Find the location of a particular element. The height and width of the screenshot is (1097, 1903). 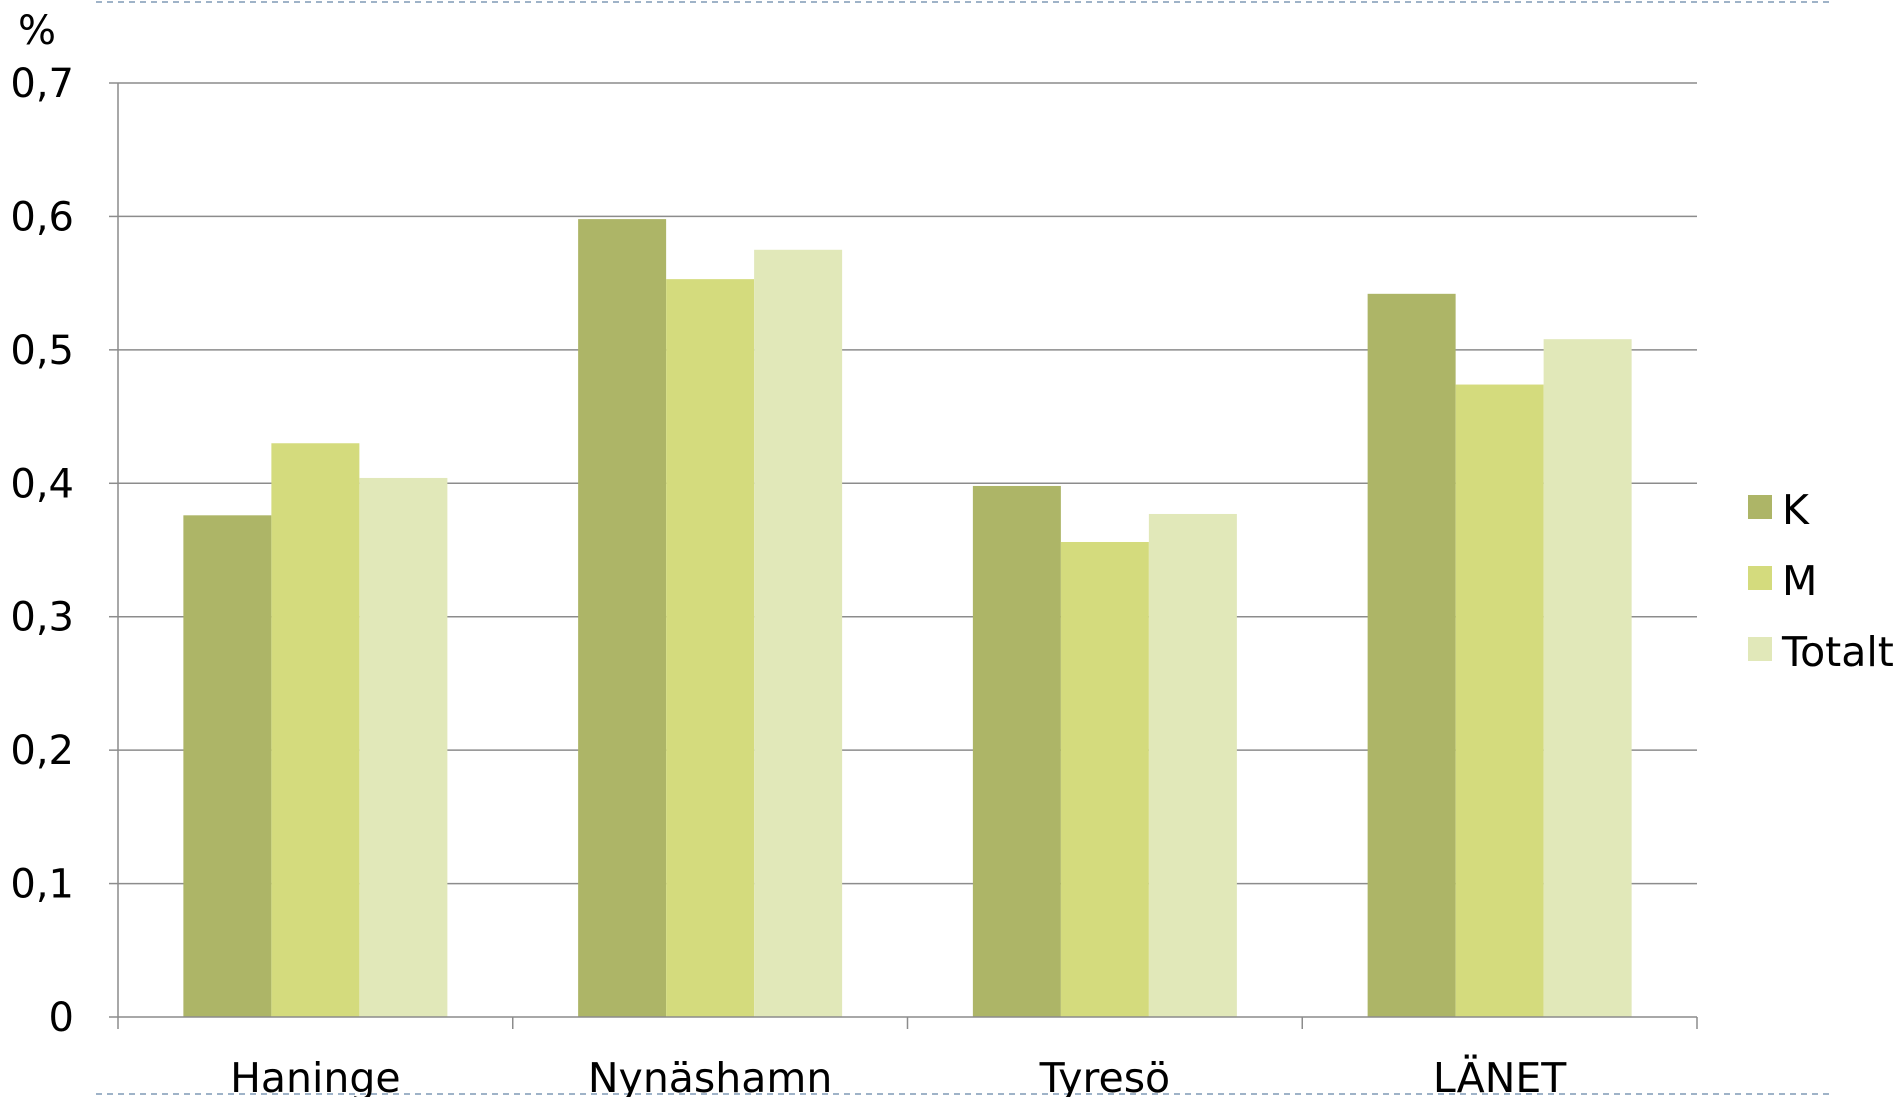

y-tick-label: 0,2 is located at coordinates (42, 751).